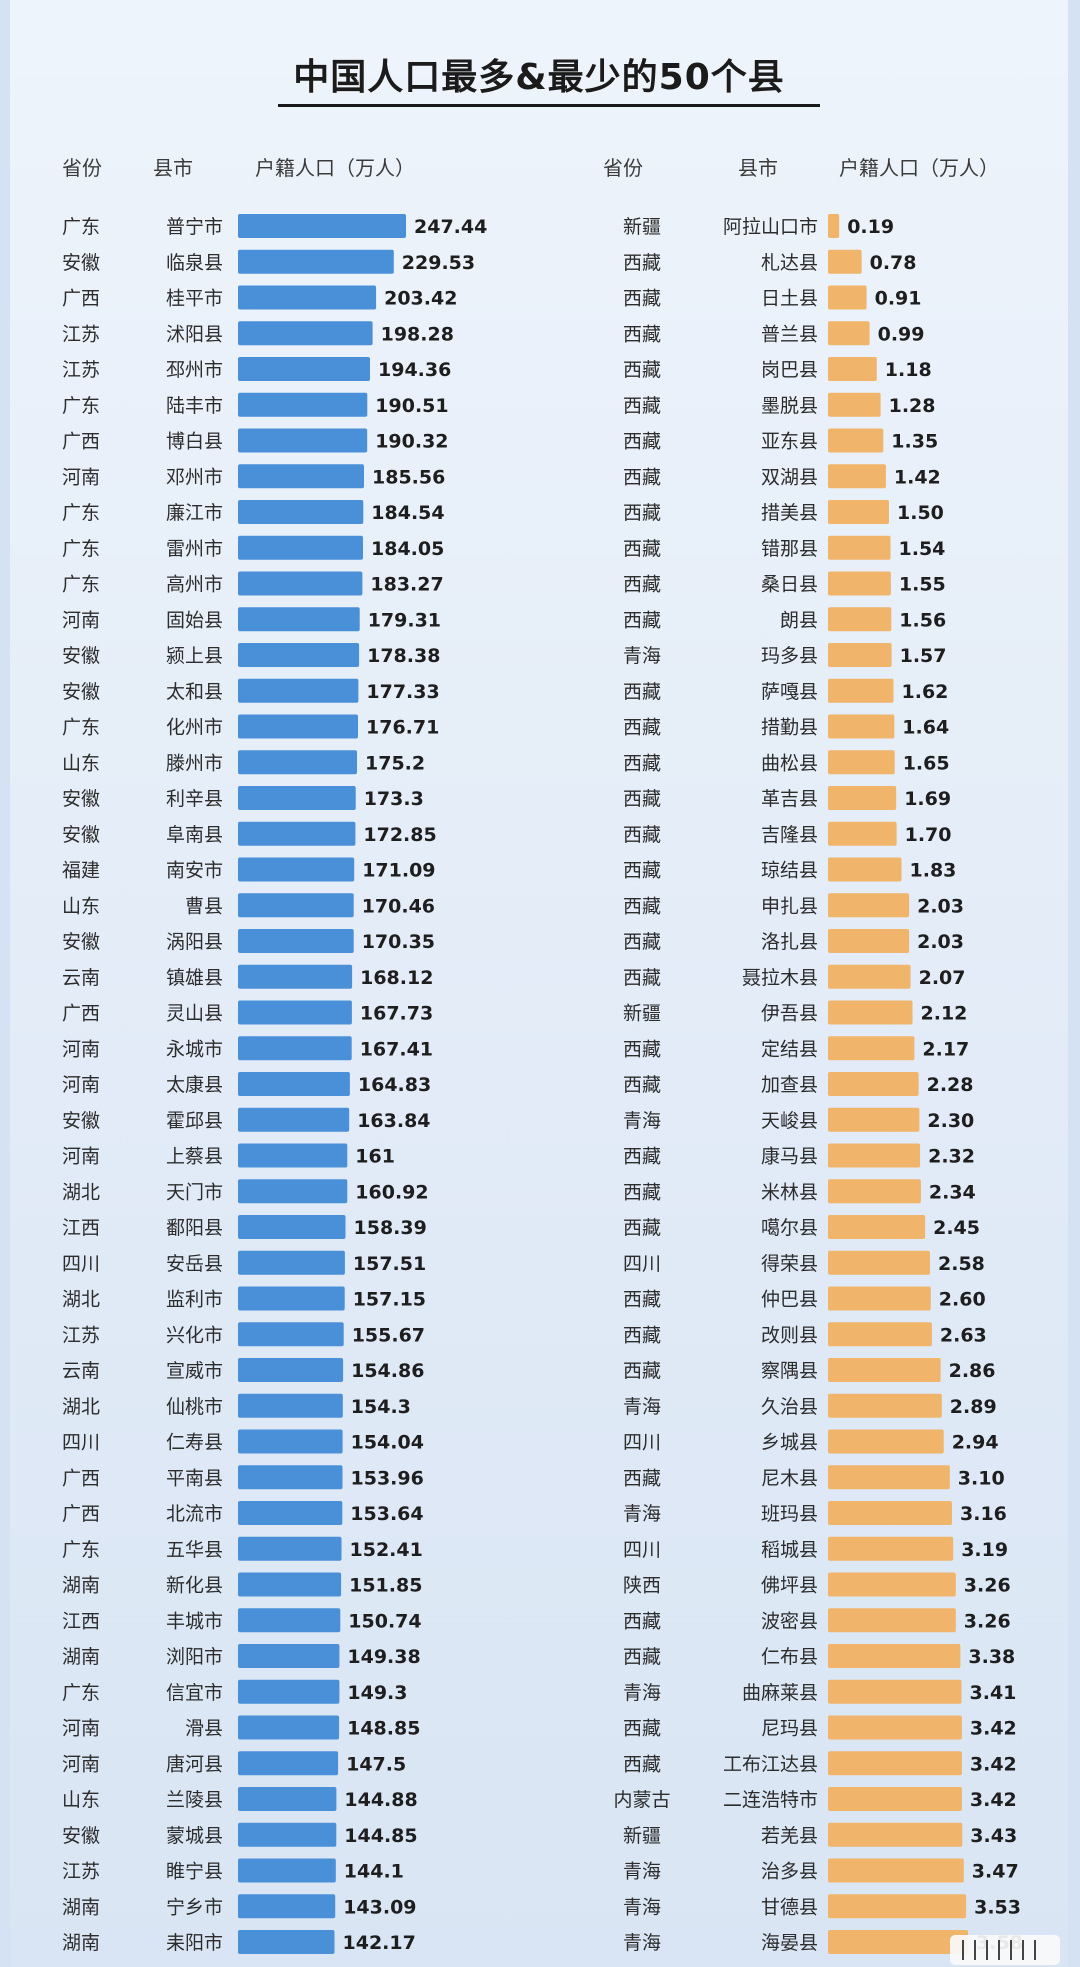  What do you see at coordinates (922, 585) in the screenshot?
I see `right_table-value-label: 1.55` at bounding box center [922, 585].